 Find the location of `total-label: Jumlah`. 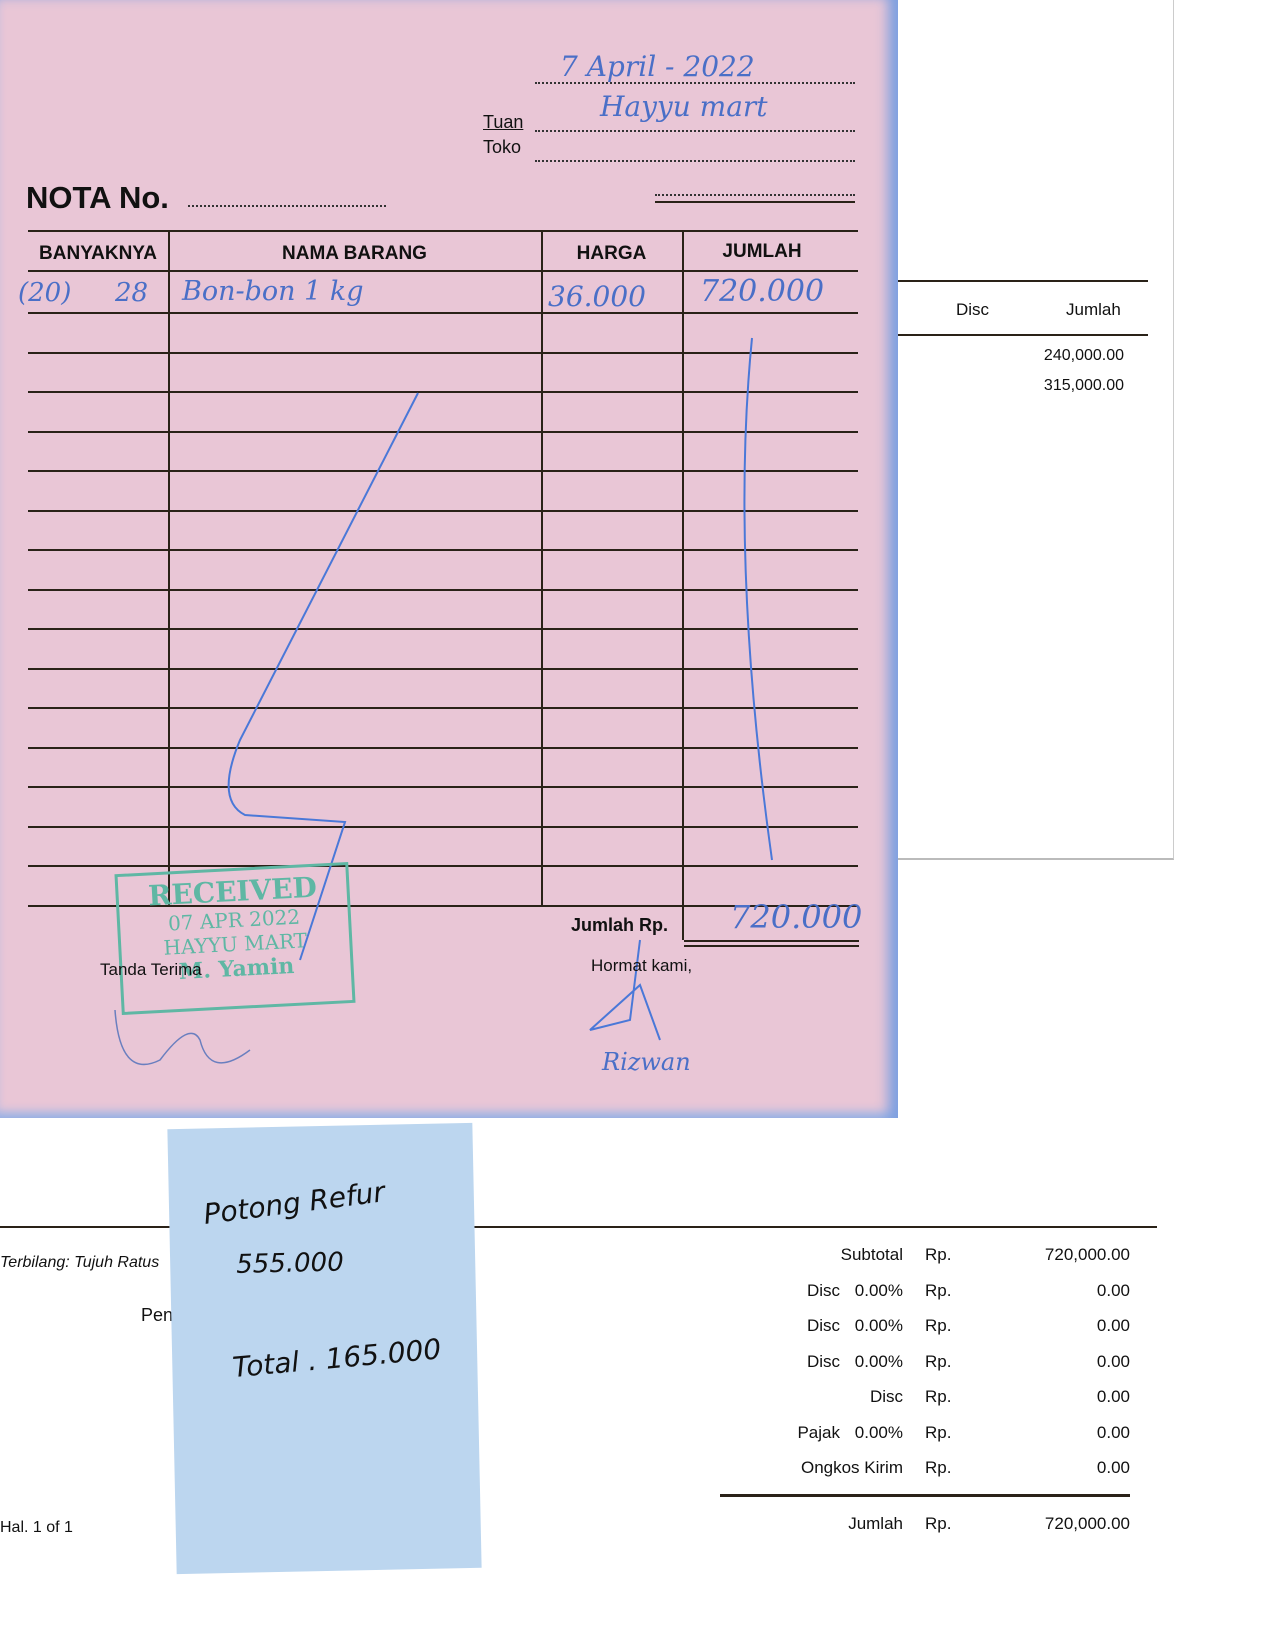

total-label: Jumlah is located at coordinates (875, 1523).